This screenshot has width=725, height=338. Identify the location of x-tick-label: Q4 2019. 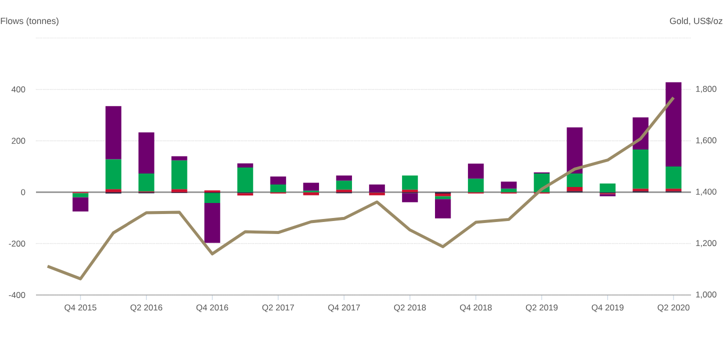
(608, 308).